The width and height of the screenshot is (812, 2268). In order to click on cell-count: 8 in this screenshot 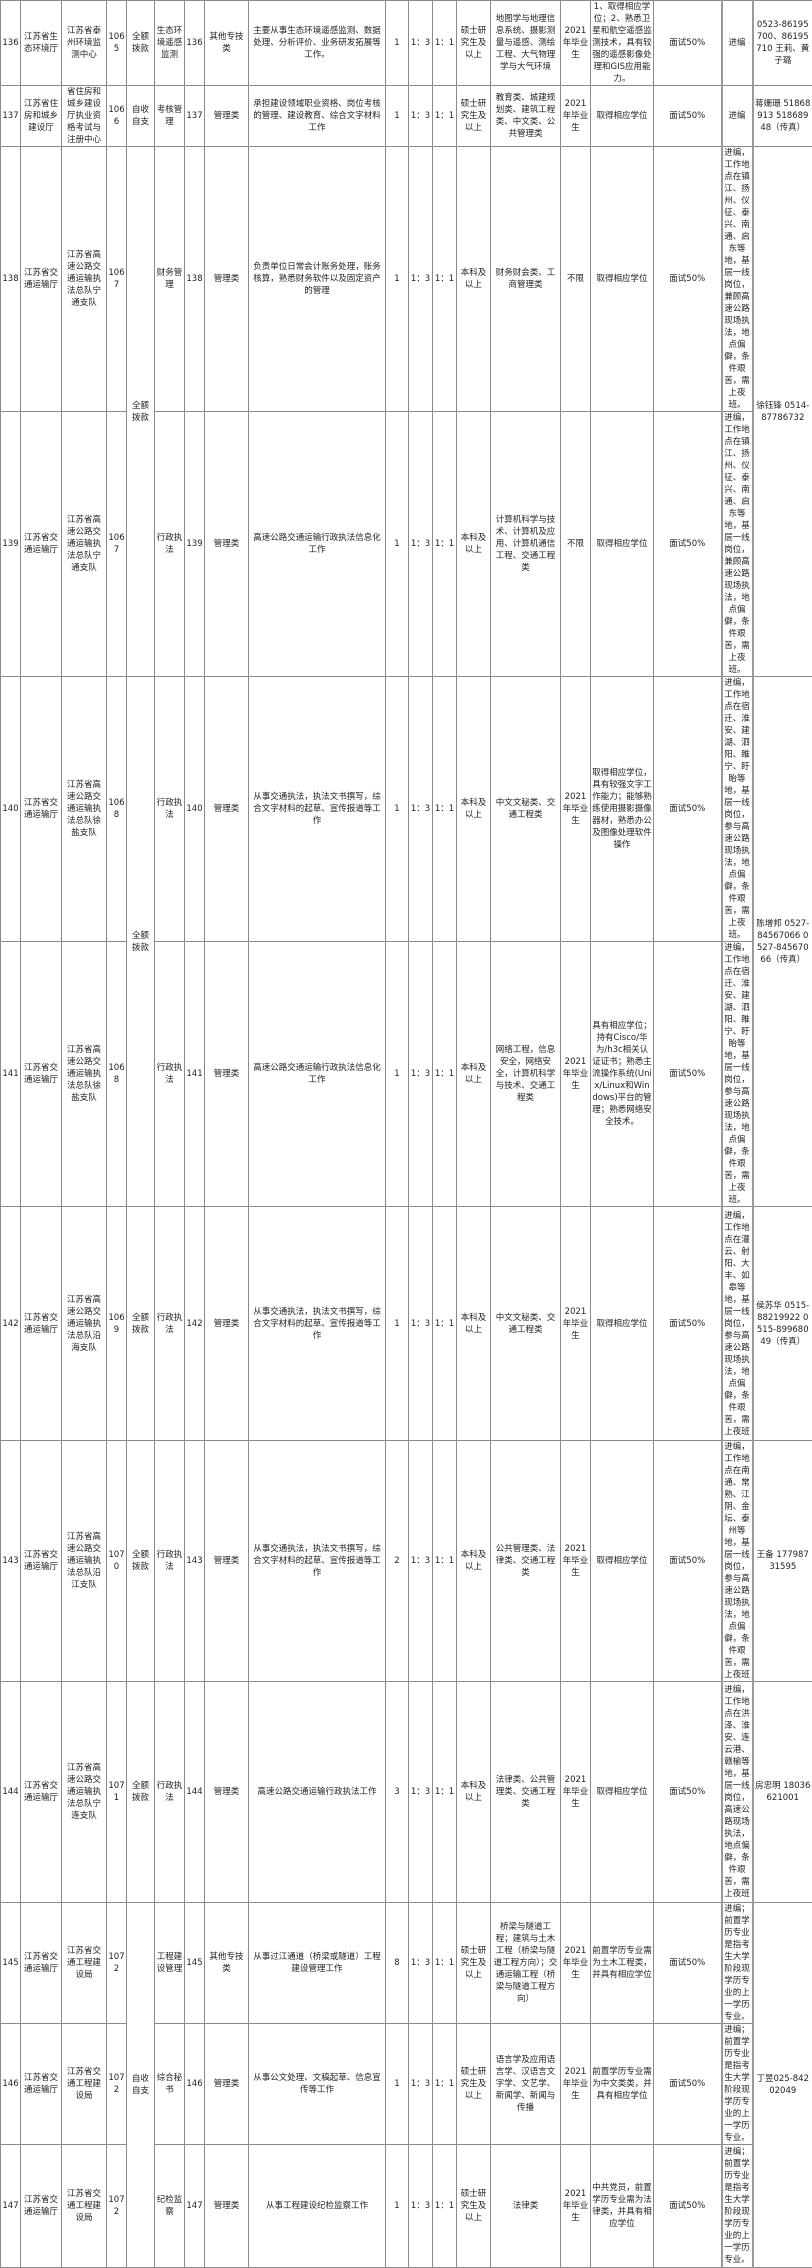, I will do `click(397, 1963)`.